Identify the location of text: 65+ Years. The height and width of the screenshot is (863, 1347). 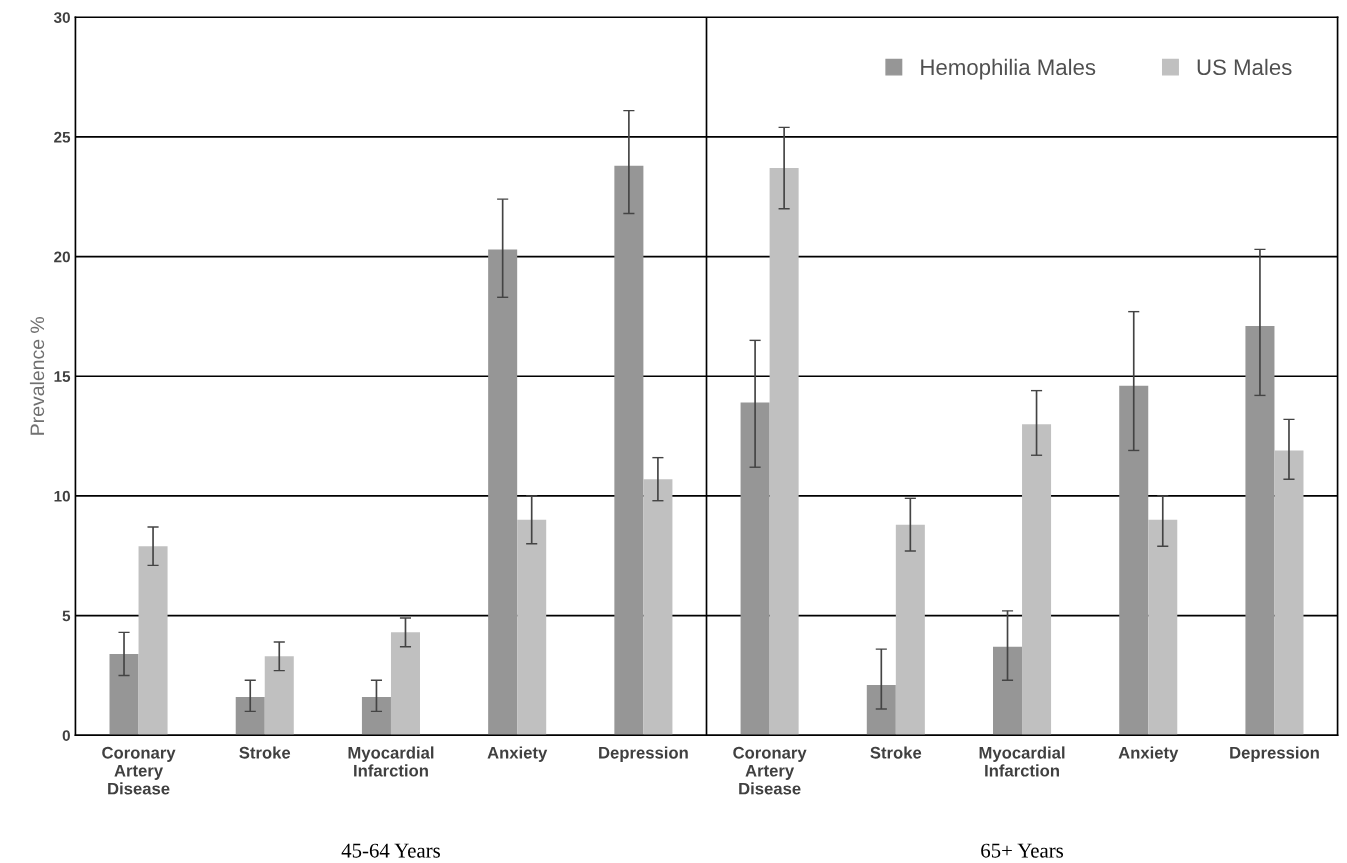
(1022, 850).